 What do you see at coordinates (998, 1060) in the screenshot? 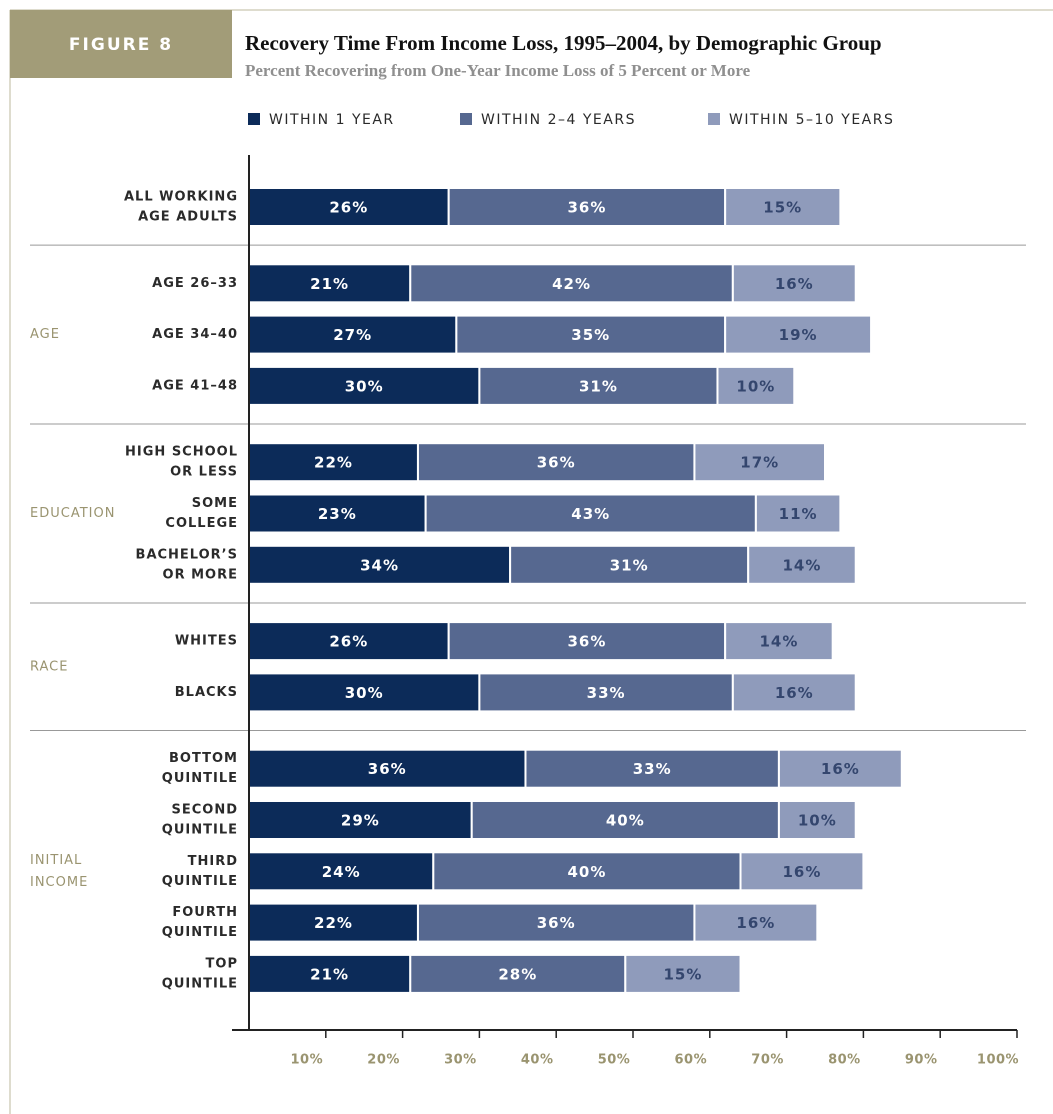
I see `x-tick-label: 100%` at bounding box center [998, 1060].